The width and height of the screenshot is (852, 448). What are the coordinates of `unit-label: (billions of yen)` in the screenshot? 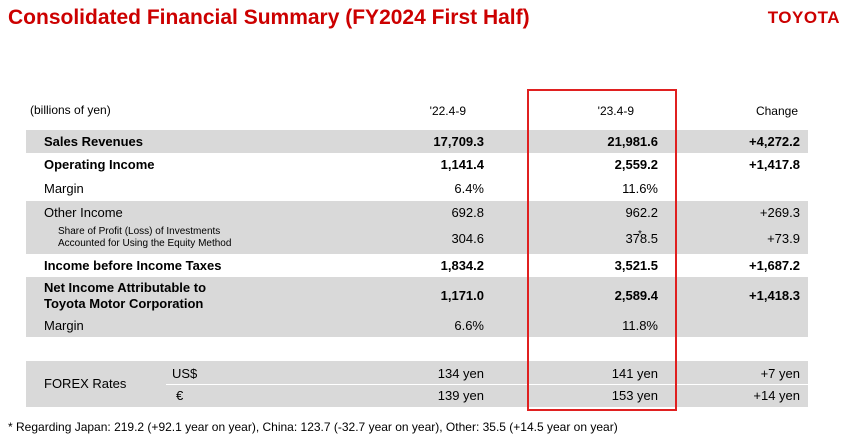 It's located at (70, 110).